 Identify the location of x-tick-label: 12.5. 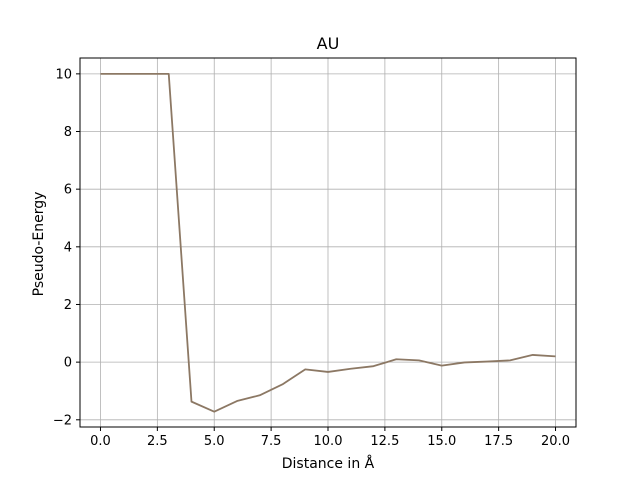
(384, 441).